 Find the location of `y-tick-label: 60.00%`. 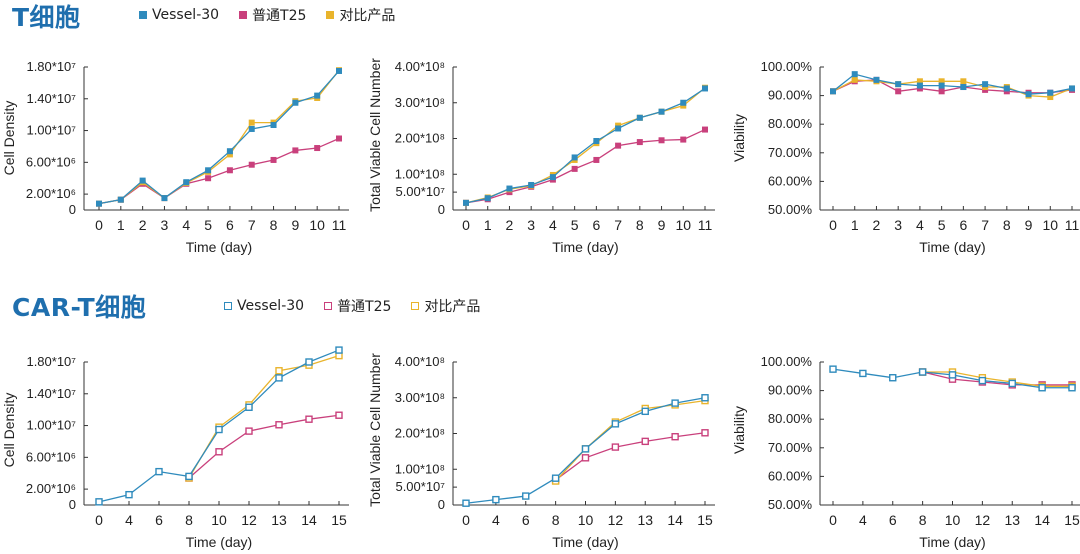

y-tick-label: 60.00% is located at coordinates (790, 475).